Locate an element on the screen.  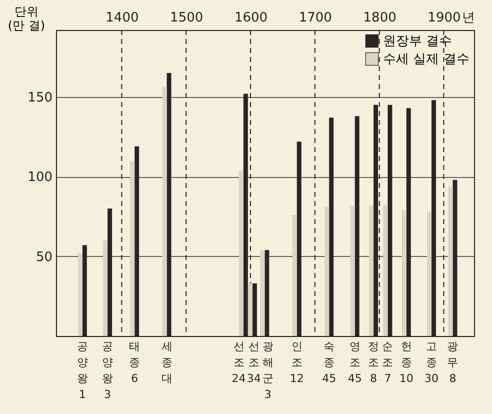
annotation: 광해군 3 is located at coordinates (268, 370).